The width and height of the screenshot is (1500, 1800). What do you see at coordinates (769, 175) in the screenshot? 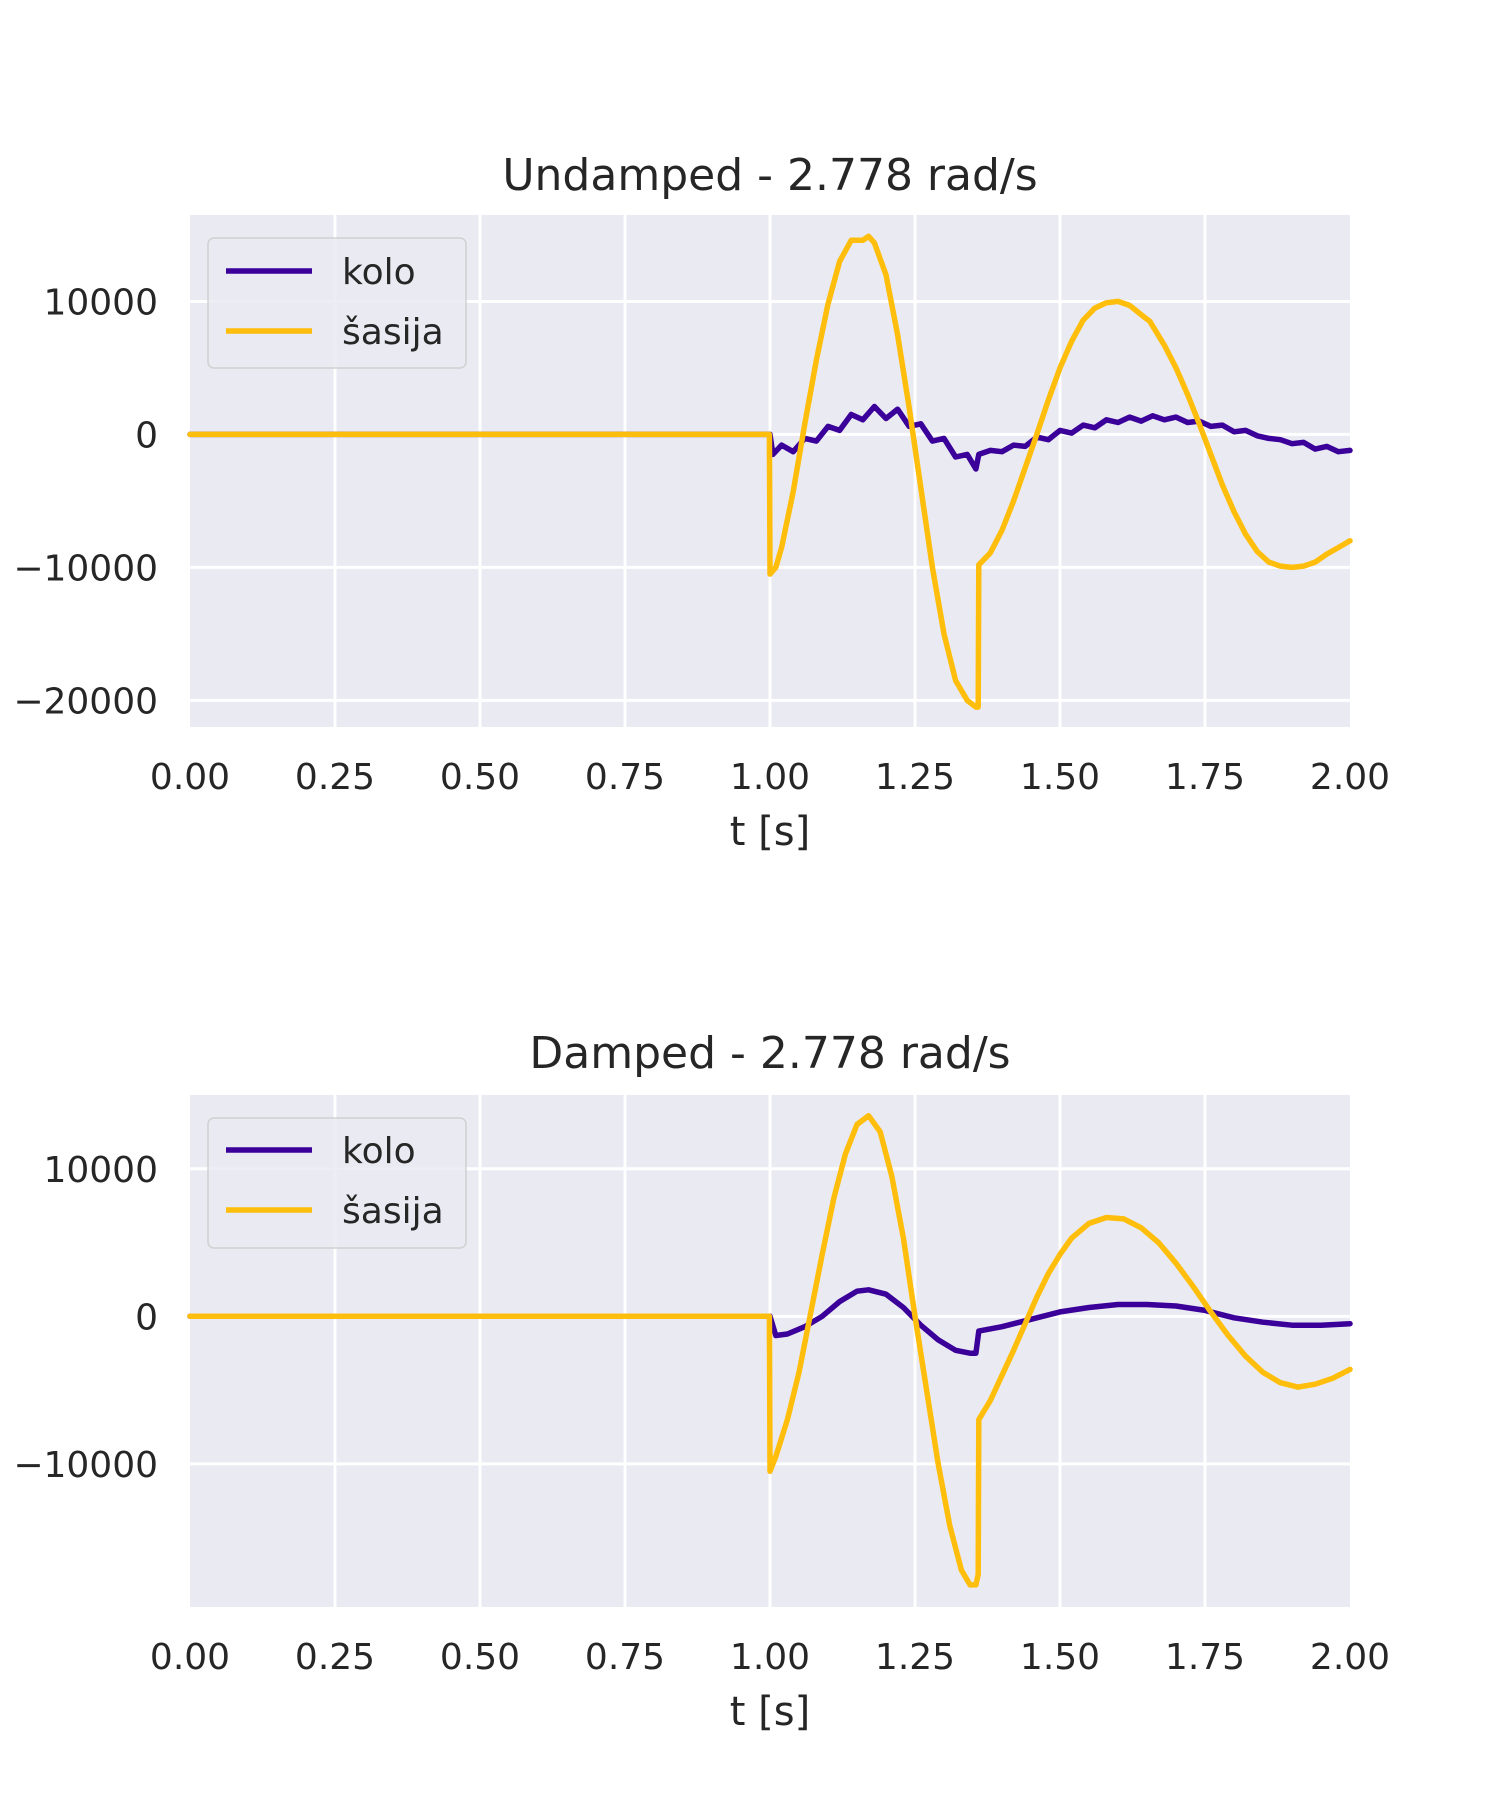
I see `chart-title: Undamped - 2.778 rad/s` at bounding box center [769, 175].